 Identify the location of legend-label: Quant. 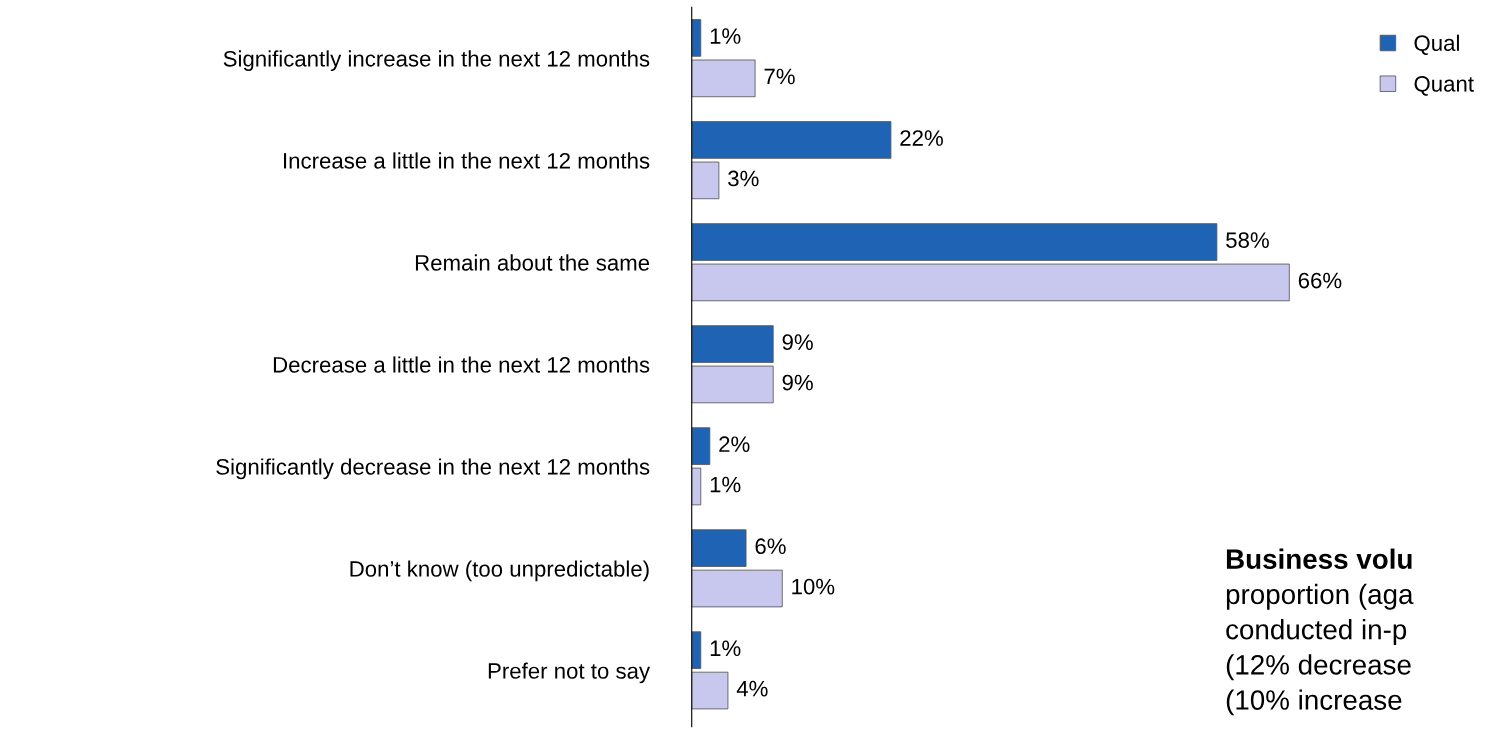
(1444, 85).